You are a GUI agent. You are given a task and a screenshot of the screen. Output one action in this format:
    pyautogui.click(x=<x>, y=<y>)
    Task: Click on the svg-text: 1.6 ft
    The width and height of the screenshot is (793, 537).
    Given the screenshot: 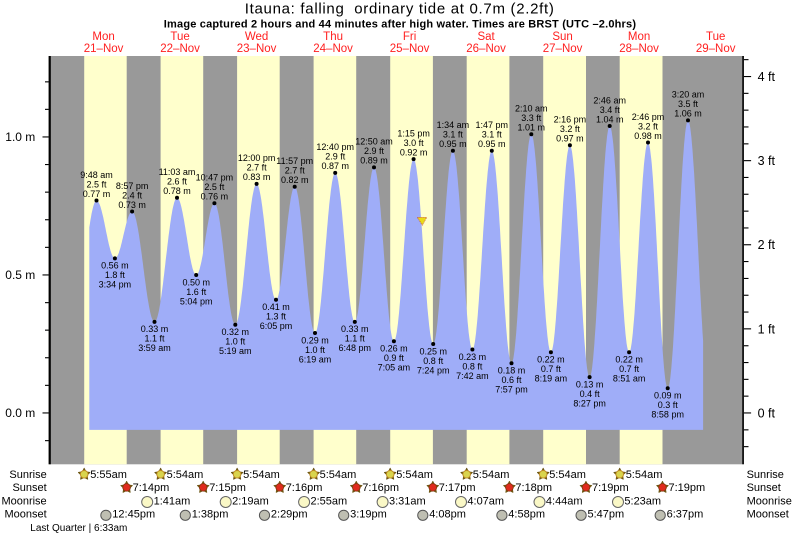 What is the action you would take?
    pyautogui.click(x=196, y=292)
    